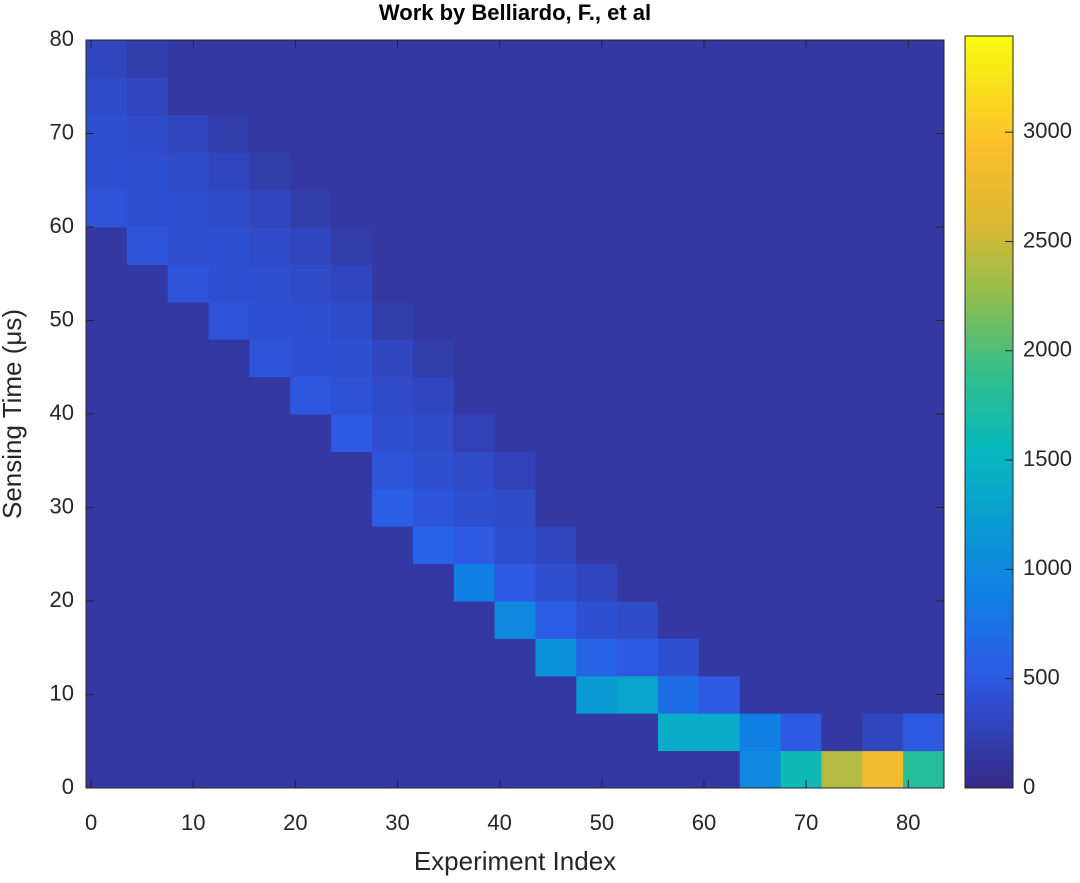 The width and height of the screenshot is (1080, 883). What do you see at coordinates (515, 12) in the screenshot?
I see `chart-title: Work by Belliardo, F., et al` at bounding box center [515, 12].